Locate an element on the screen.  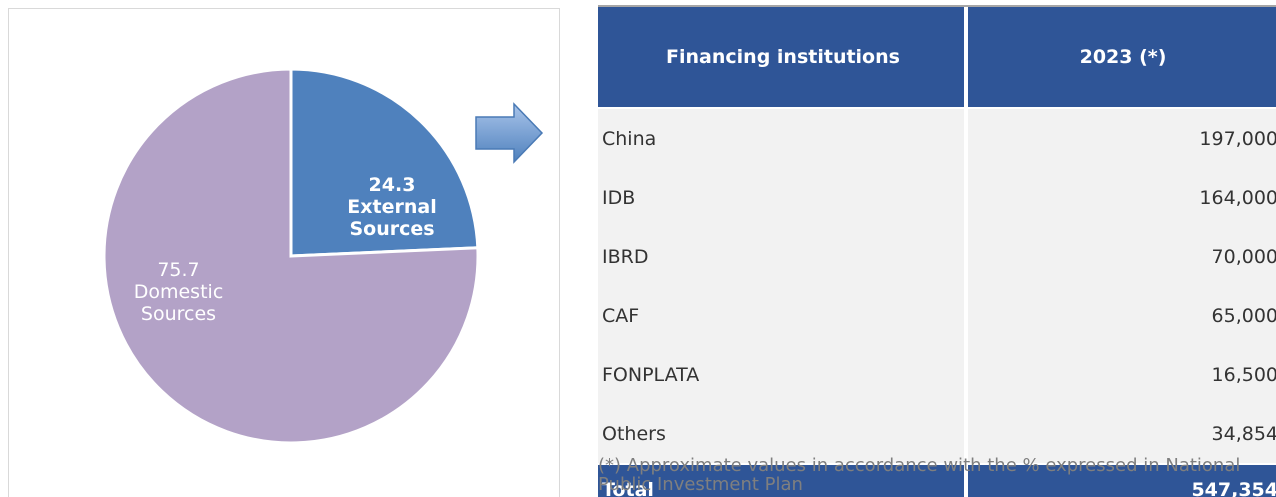
slice-label: 24.3 External Sources is located at coordinates (392, 207).